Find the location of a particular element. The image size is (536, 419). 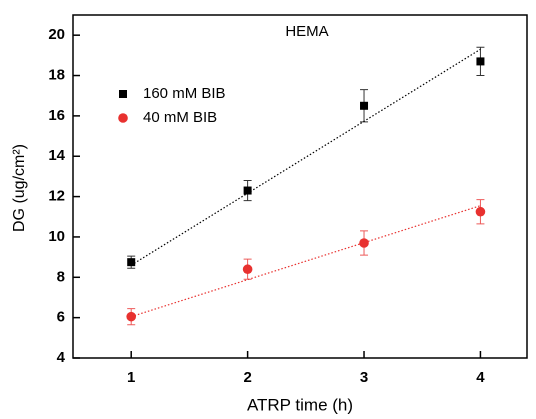

x-tick-label: 2 is located at coordinates (247, 377).